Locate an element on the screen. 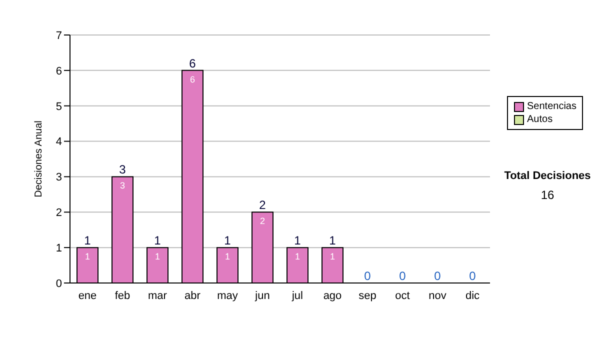 This screenshot has height=340, width=600. x-tick-label: abr is located at coordinates (192, 296).